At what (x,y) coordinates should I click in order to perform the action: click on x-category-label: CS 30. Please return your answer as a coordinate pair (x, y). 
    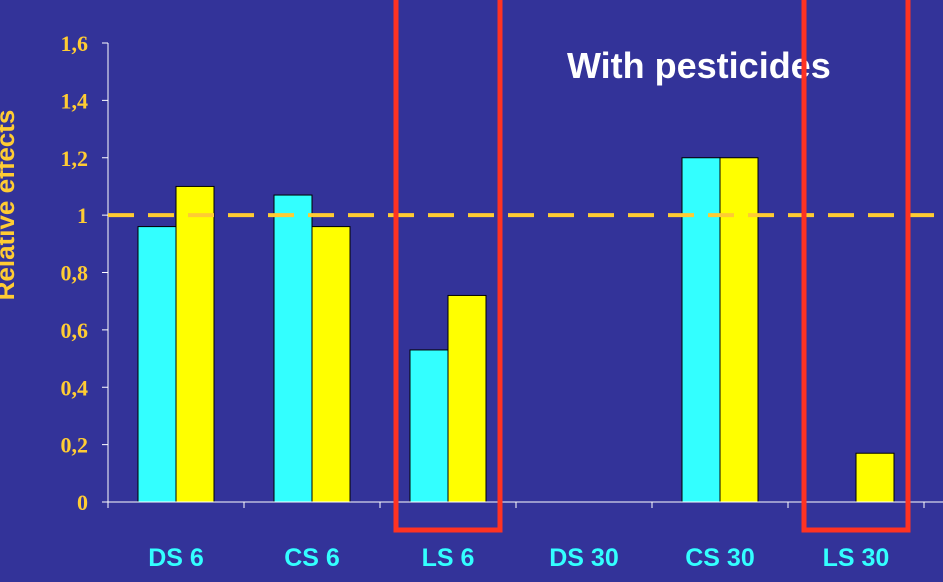
    Looking at the image, I should click on (719, 558).